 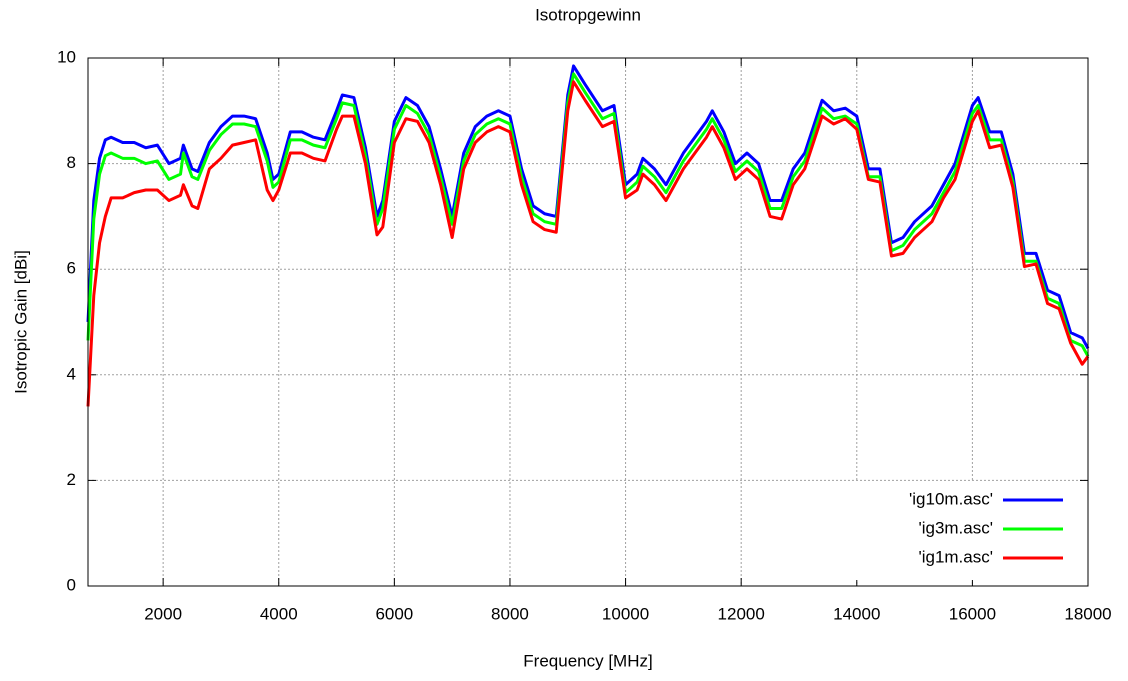 What do you see at coordinates (71, 162) in the screenshot?
I see `y-tick-label: 8` at bounding box center [71, 162].